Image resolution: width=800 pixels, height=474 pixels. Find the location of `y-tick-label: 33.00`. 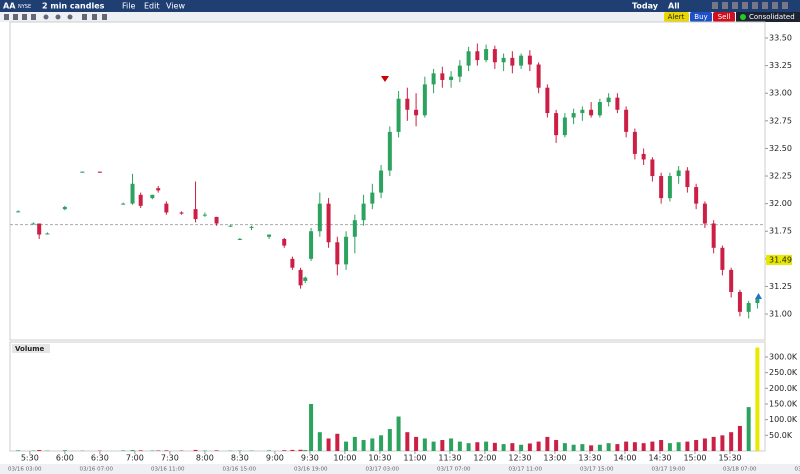

y-tick-label: 33.00 is located at coordinates (780, 93).